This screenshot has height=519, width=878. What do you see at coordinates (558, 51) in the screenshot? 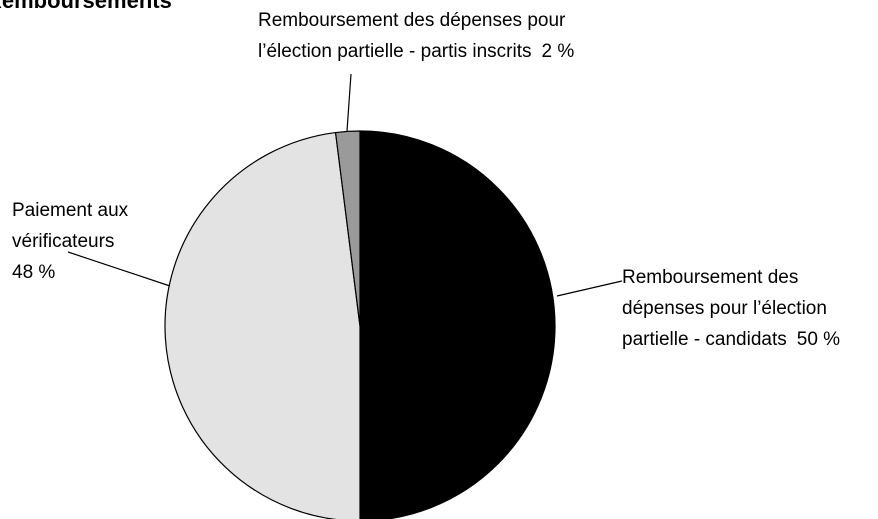
I see `value-label: 2 %` at bounding box center [558, 51].